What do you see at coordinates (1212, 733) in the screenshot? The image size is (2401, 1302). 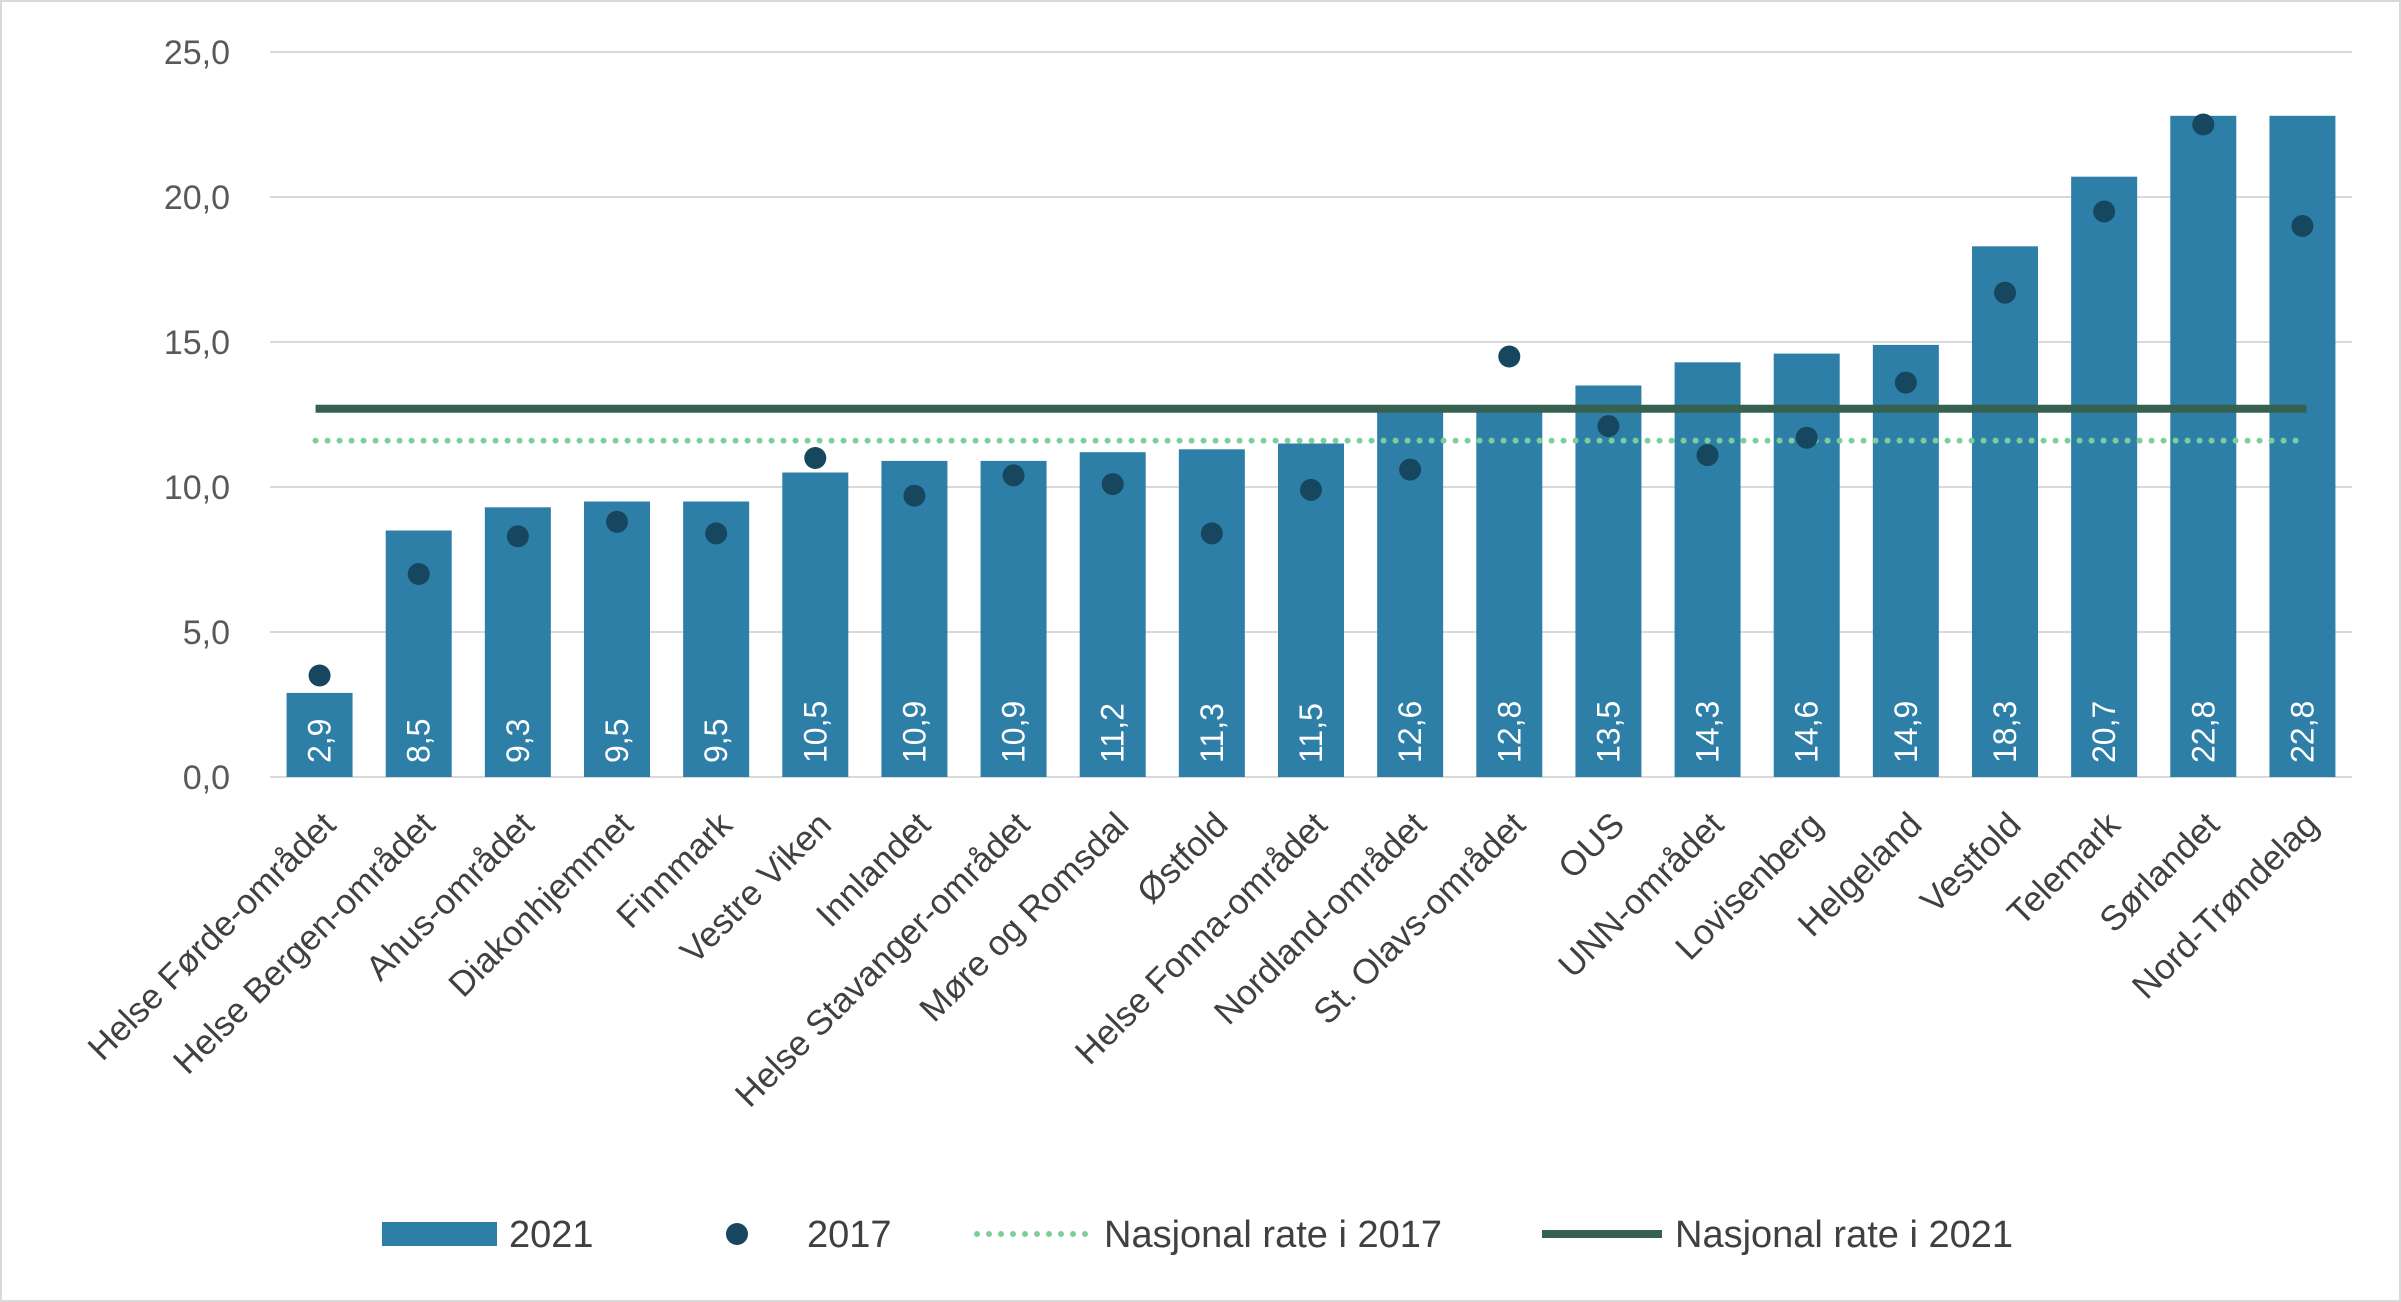 I see `bar-value-label: 11,3` at bounding box center [1212, 733].